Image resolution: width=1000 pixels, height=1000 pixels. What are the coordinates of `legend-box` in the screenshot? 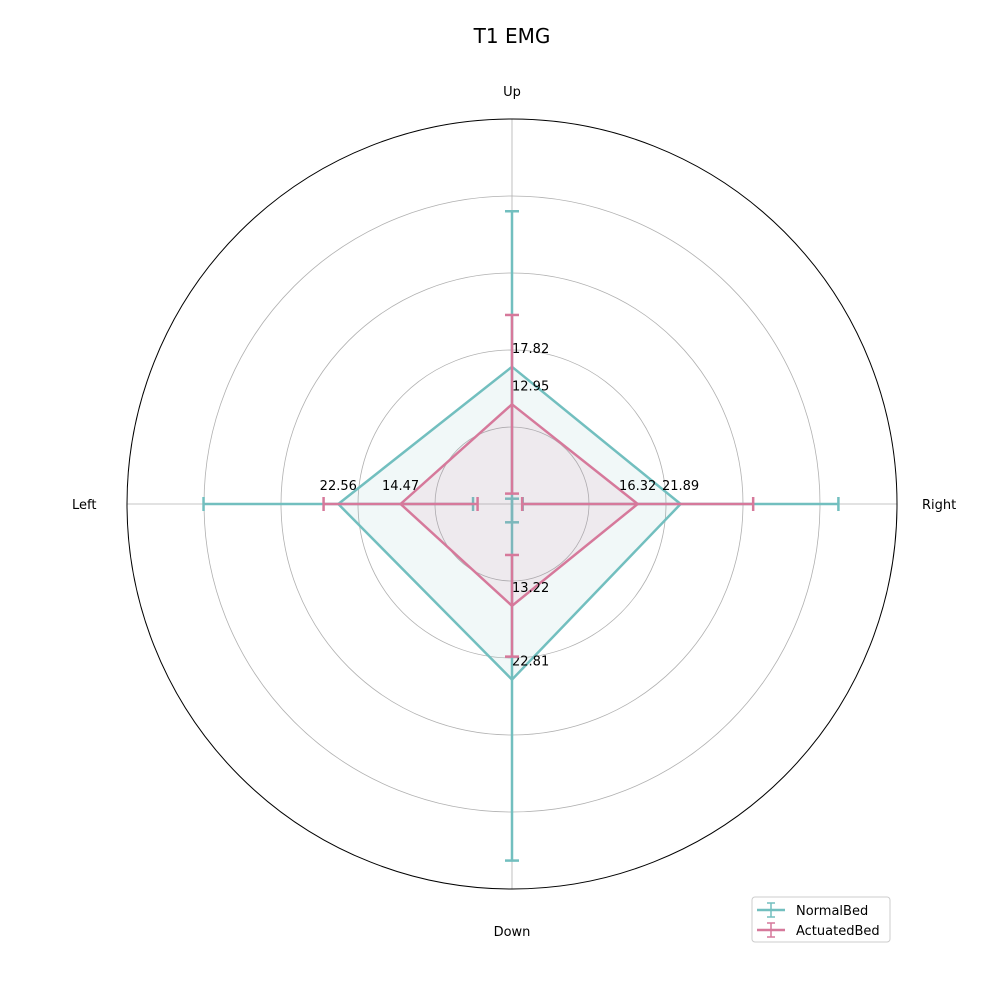 It's located at (821, 919).